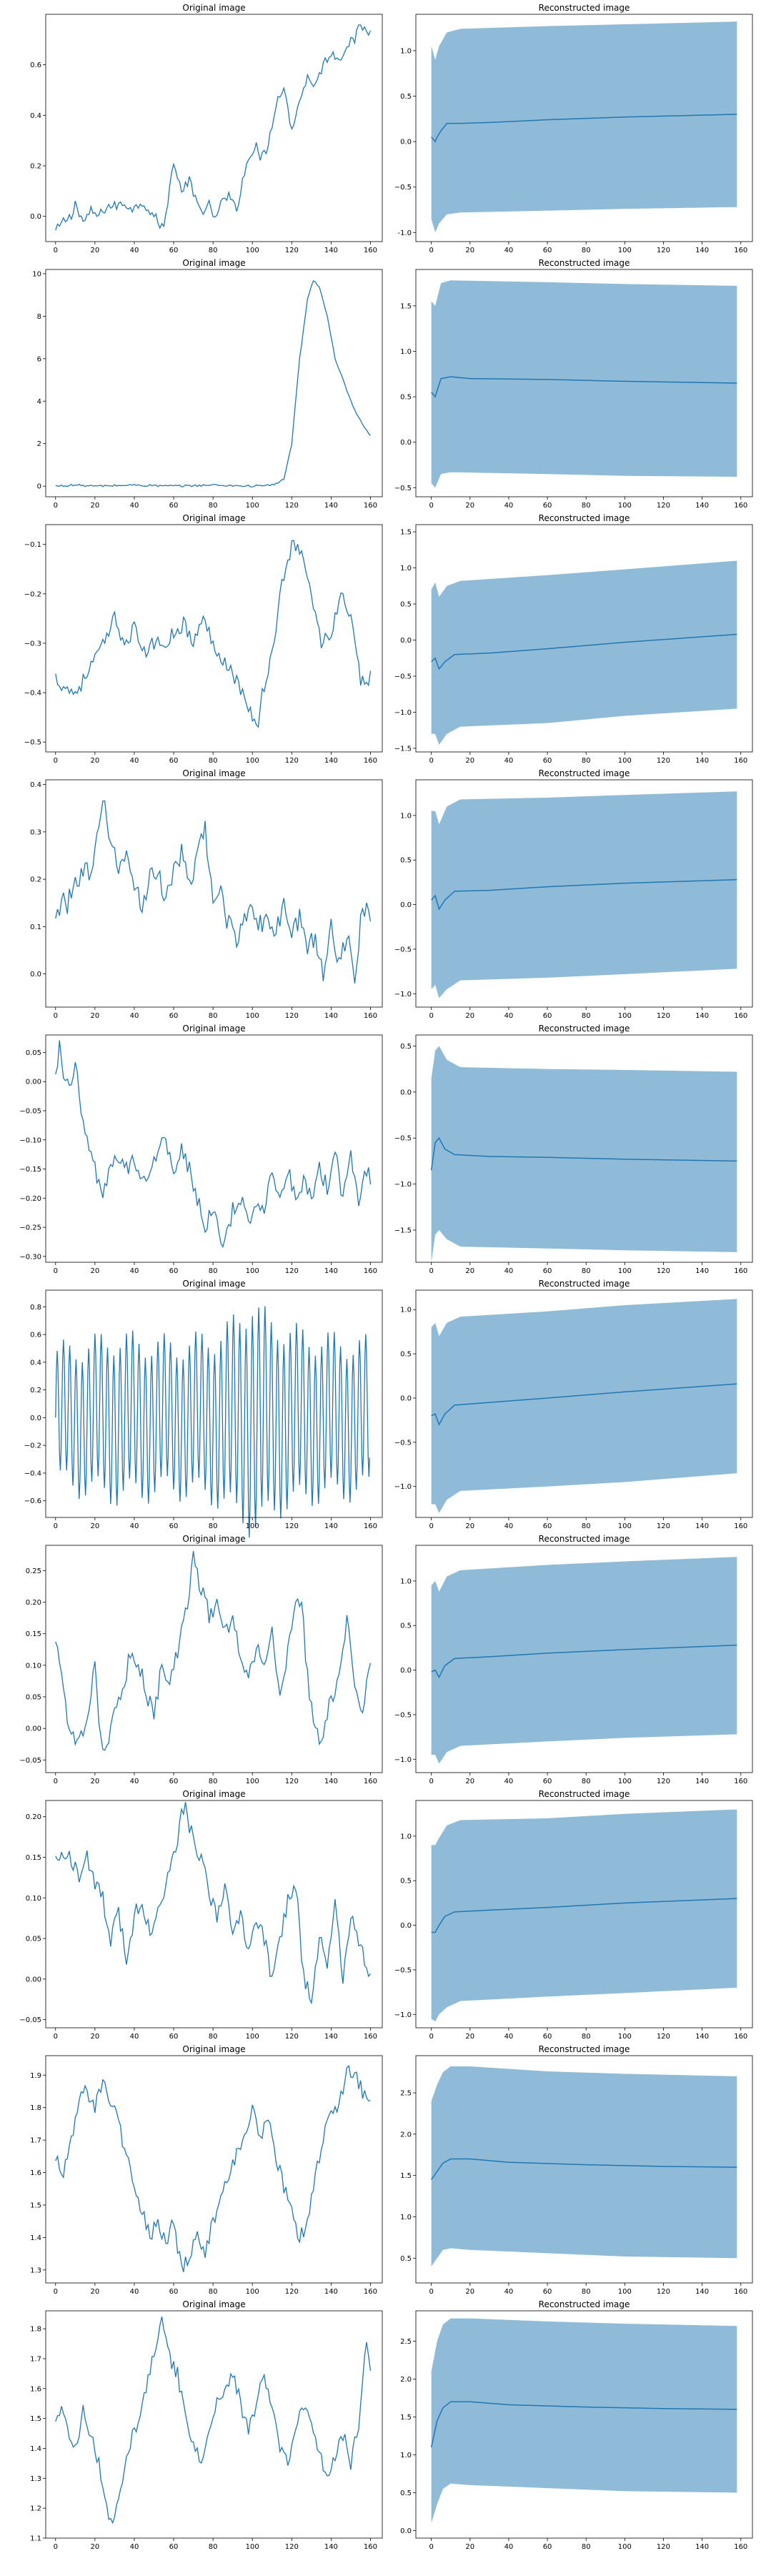 This screenshot has height=2576, width=771. What do you see at coordinates (35, 2419) in the screenshot?
I see `y-tick-label: 1.5` at bounding box center [35, 2419].